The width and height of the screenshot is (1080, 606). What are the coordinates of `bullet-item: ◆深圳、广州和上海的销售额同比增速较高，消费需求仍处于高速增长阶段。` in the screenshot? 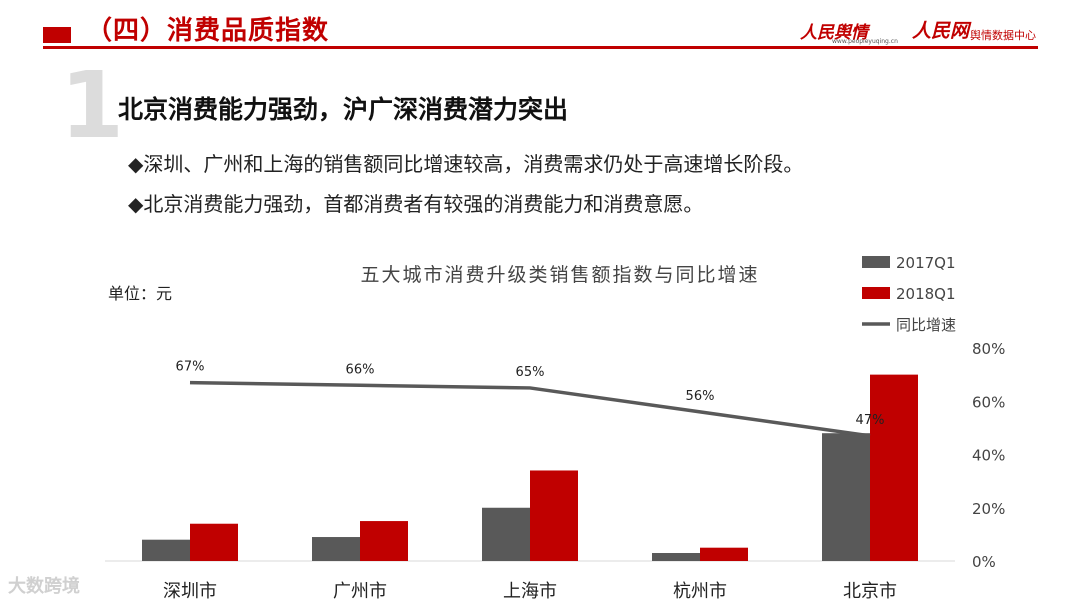 It's located at (466, 164).